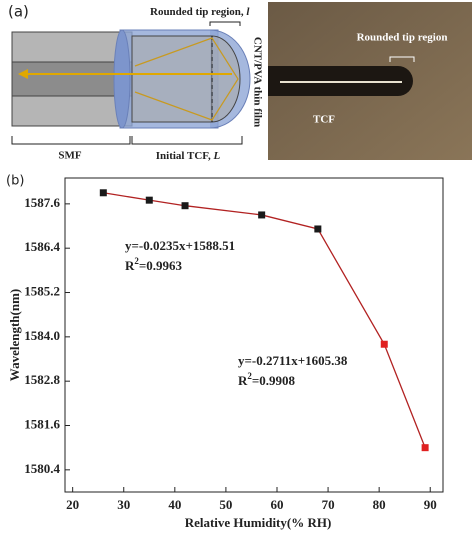 The height and width of the screenshot is (539, 474). Describe the element at coordinates (402, 38) in the screenshot. I see `photo-tip-label: Rounded tip region` at that location.